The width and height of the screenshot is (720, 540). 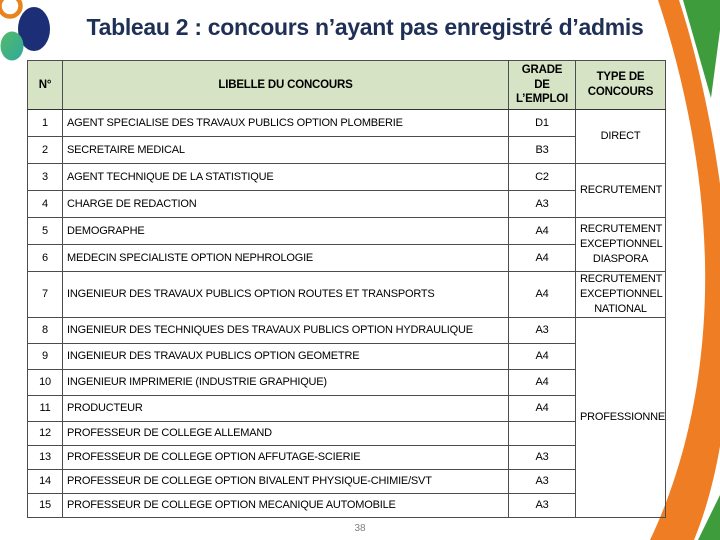 I want to click on cell-libelle: MEDECIN SPECIALISTE OPTION NEPHROLOGIE, so click(x=285, y=258).